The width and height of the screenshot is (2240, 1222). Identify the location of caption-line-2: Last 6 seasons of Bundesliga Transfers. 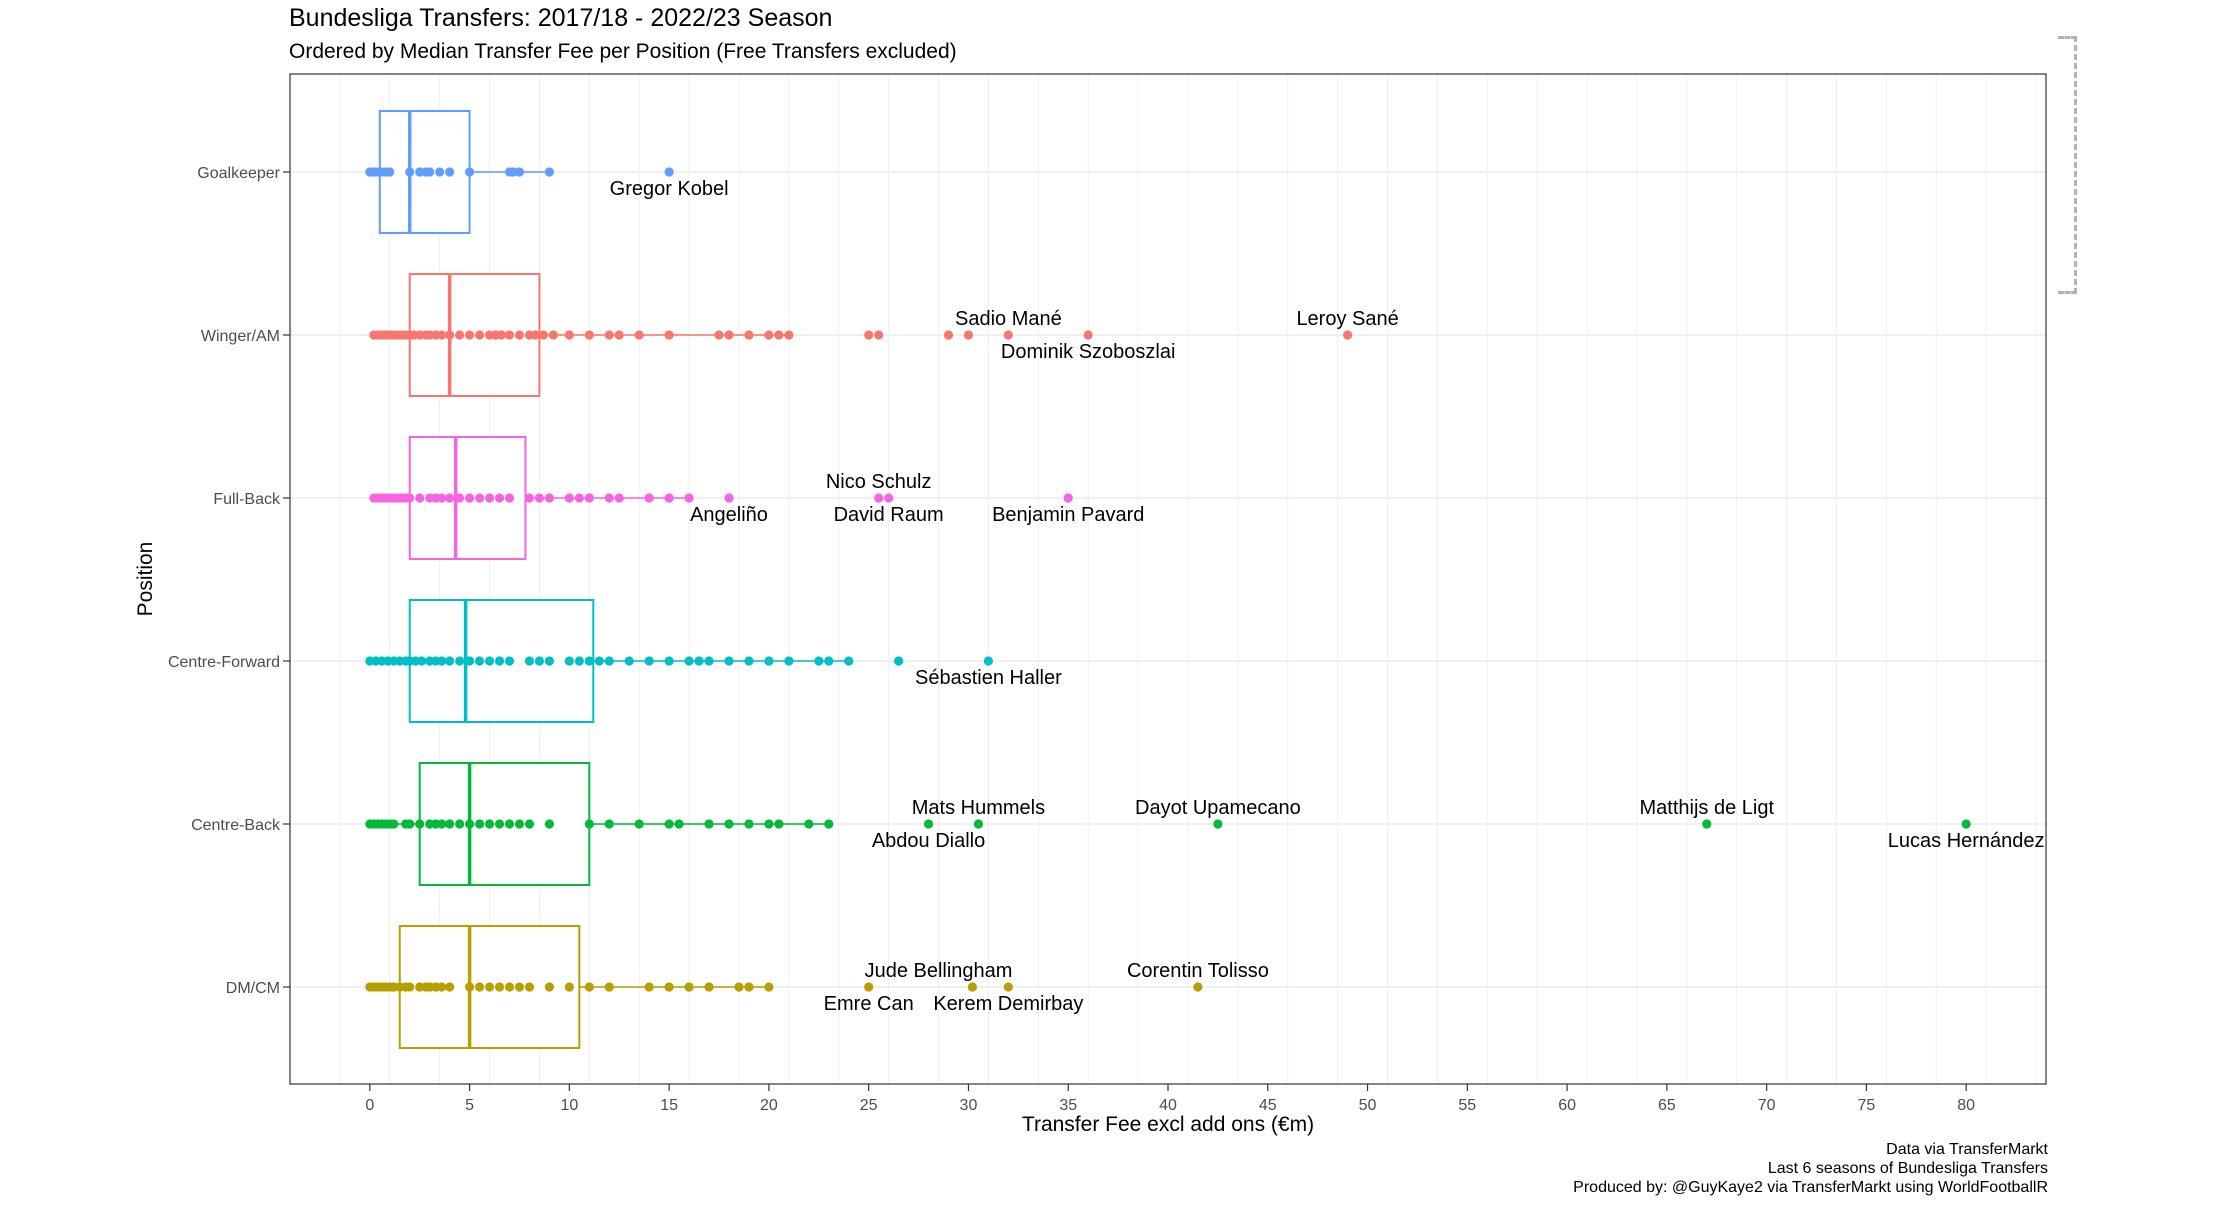
(1907, 1168).